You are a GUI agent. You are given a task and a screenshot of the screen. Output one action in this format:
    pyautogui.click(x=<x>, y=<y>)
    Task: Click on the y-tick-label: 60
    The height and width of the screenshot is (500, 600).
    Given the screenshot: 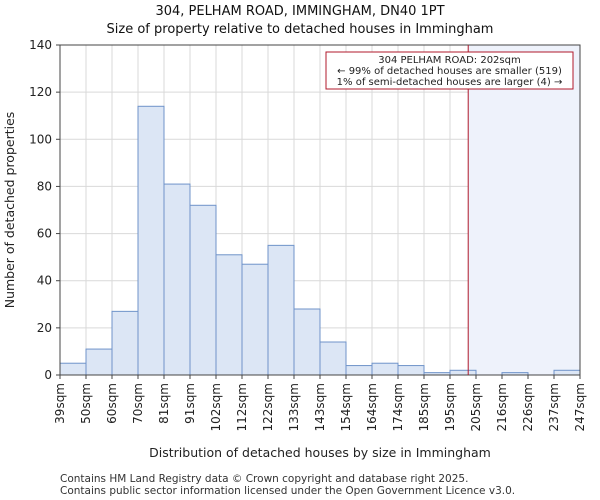 What is the action you would take?
    pyautogui.click(x=44, y=234)
    